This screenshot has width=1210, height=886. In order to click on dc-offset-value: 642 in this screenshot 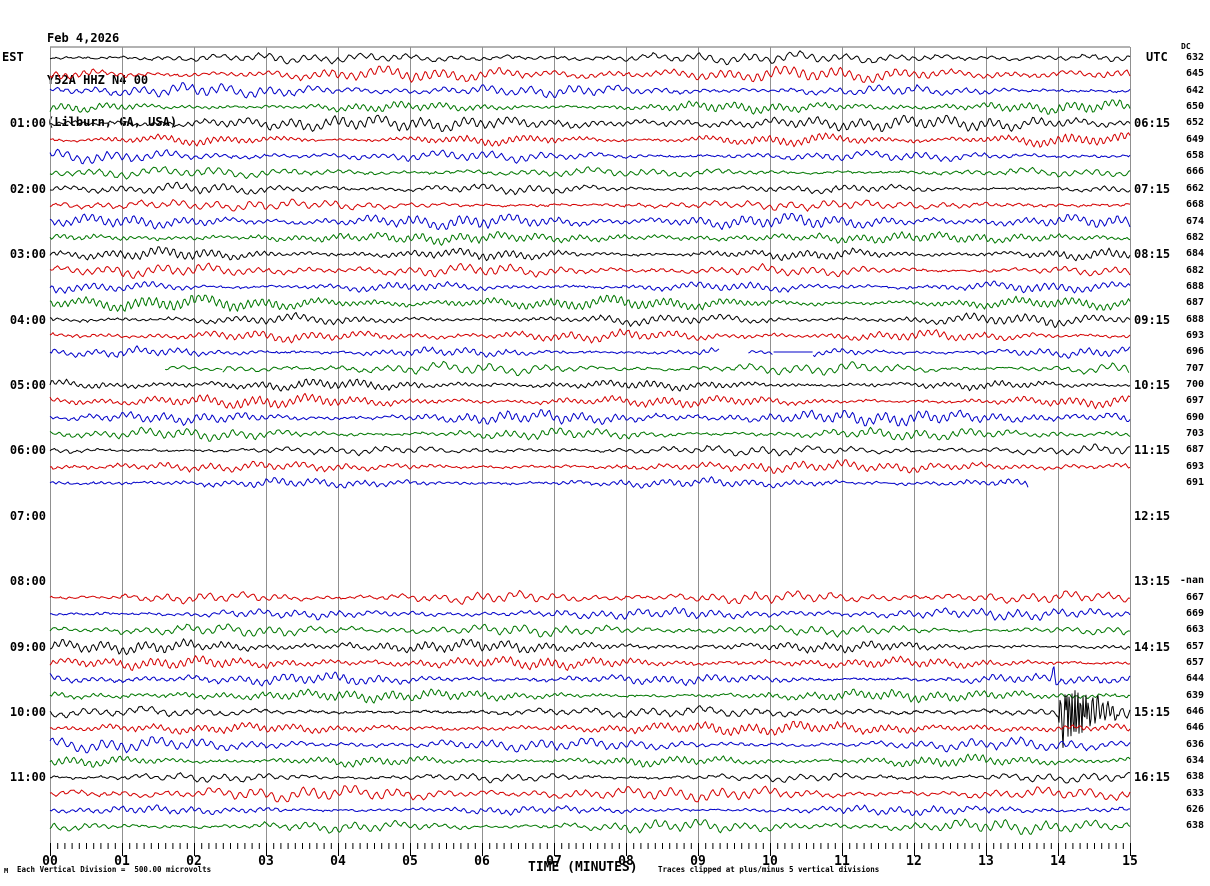, I will do `click(1194, 90)`.